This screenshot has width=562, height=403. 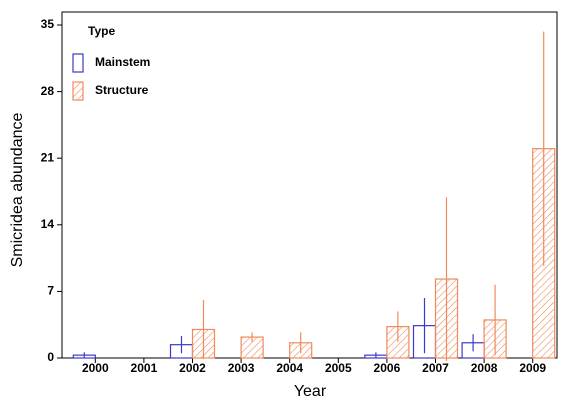 I want to click on x-tick-label: 2004, so click(x=289, y=368).